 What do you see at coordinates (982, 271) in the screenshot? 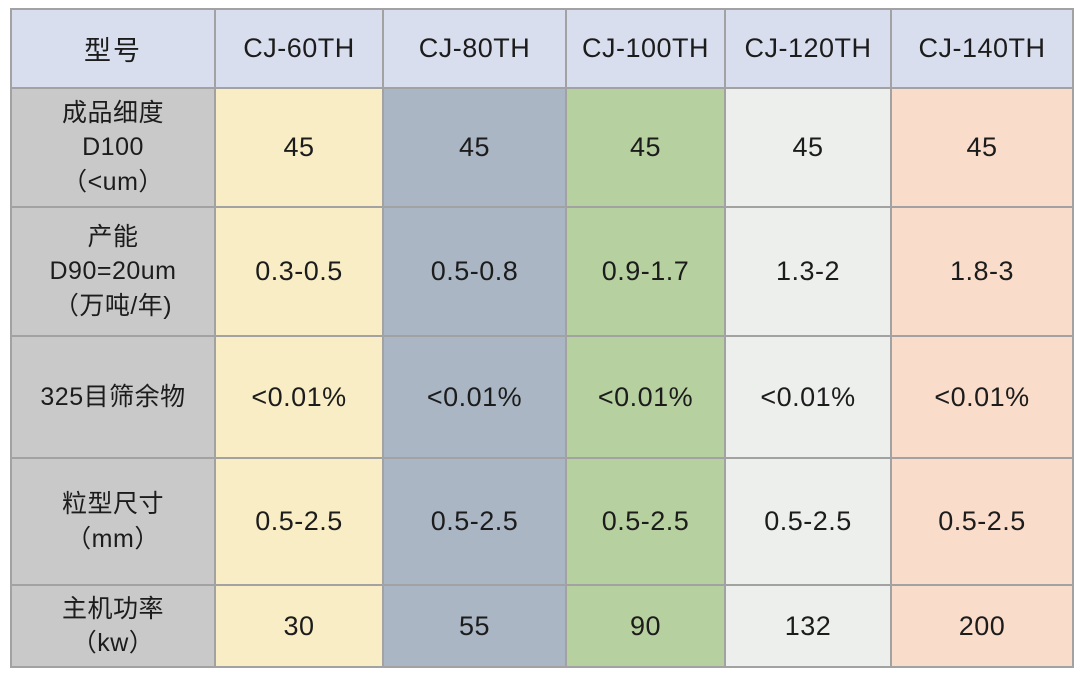
I see `value-cell: 1.8-3` at bounding box center [982, 271].